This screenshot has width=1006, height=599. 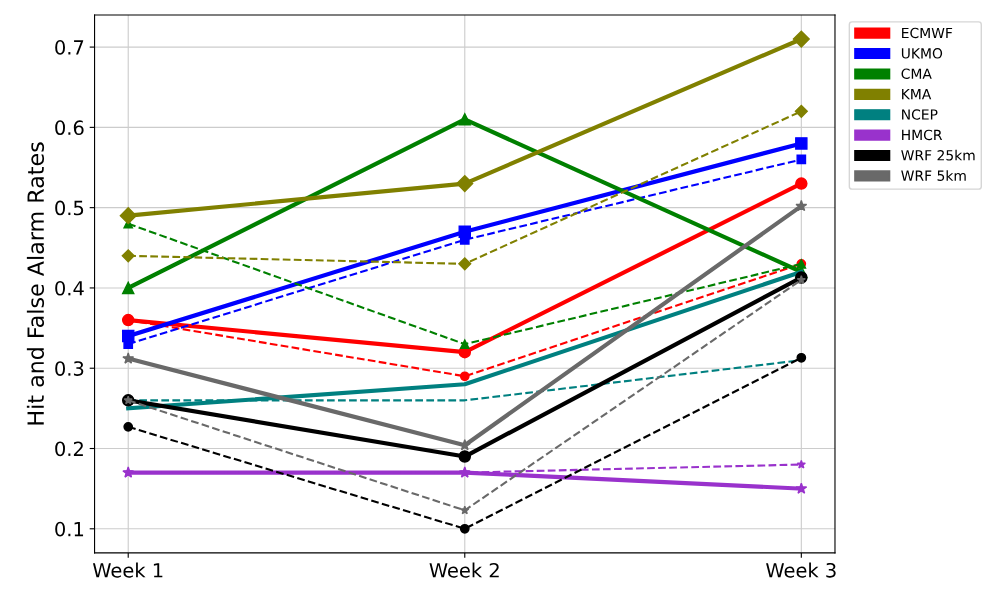 What do you see at coordinates (127, 570) in the screenshot?
I see `x-tick-label: Week 1` at bounding box center [127, 570].